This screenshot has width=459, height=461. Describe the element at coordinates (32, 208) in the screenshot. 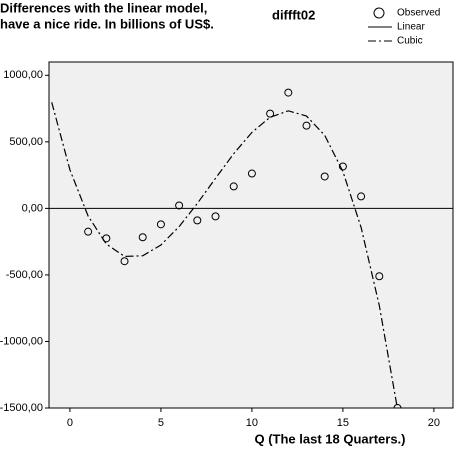

I see `y-tick-label: 0,00` at that location.